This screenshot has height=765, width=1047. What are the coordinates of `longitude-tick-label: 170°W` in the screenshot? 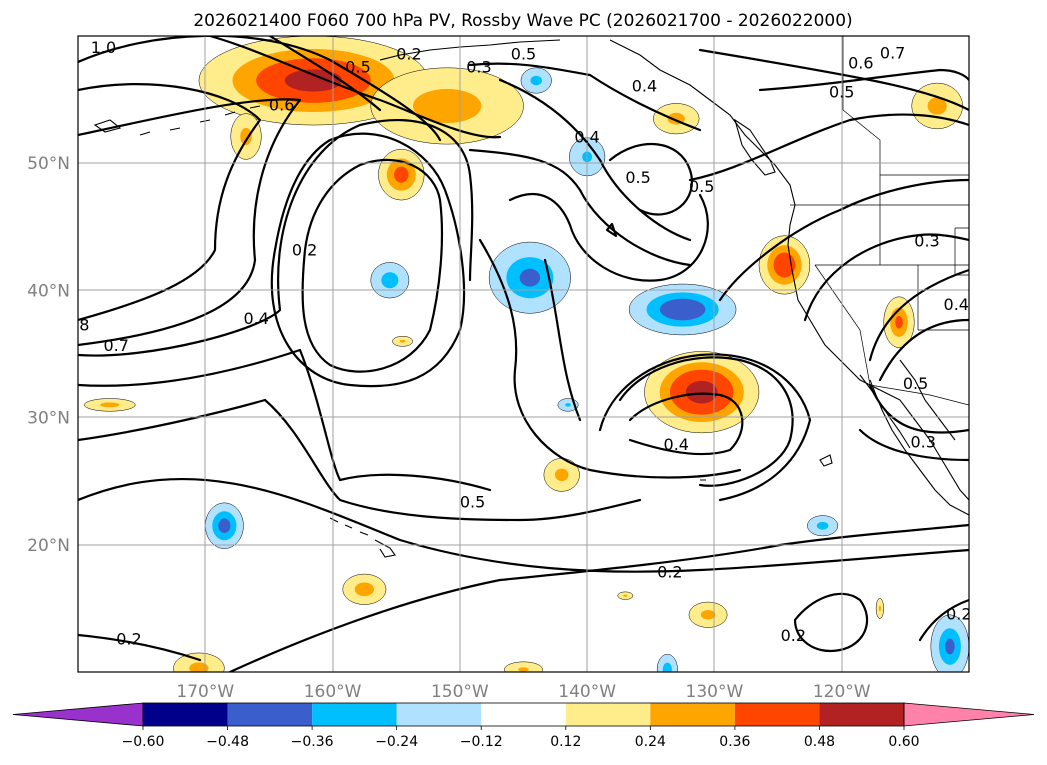 It's located at (205, 692).